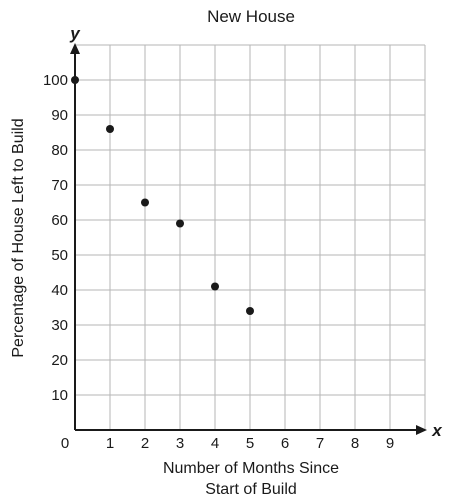 This screenshot has width=453, height=504. Describe the element at coordinates (437, 430) in the screenshot. I see `x-axis-variable: x` at that location.